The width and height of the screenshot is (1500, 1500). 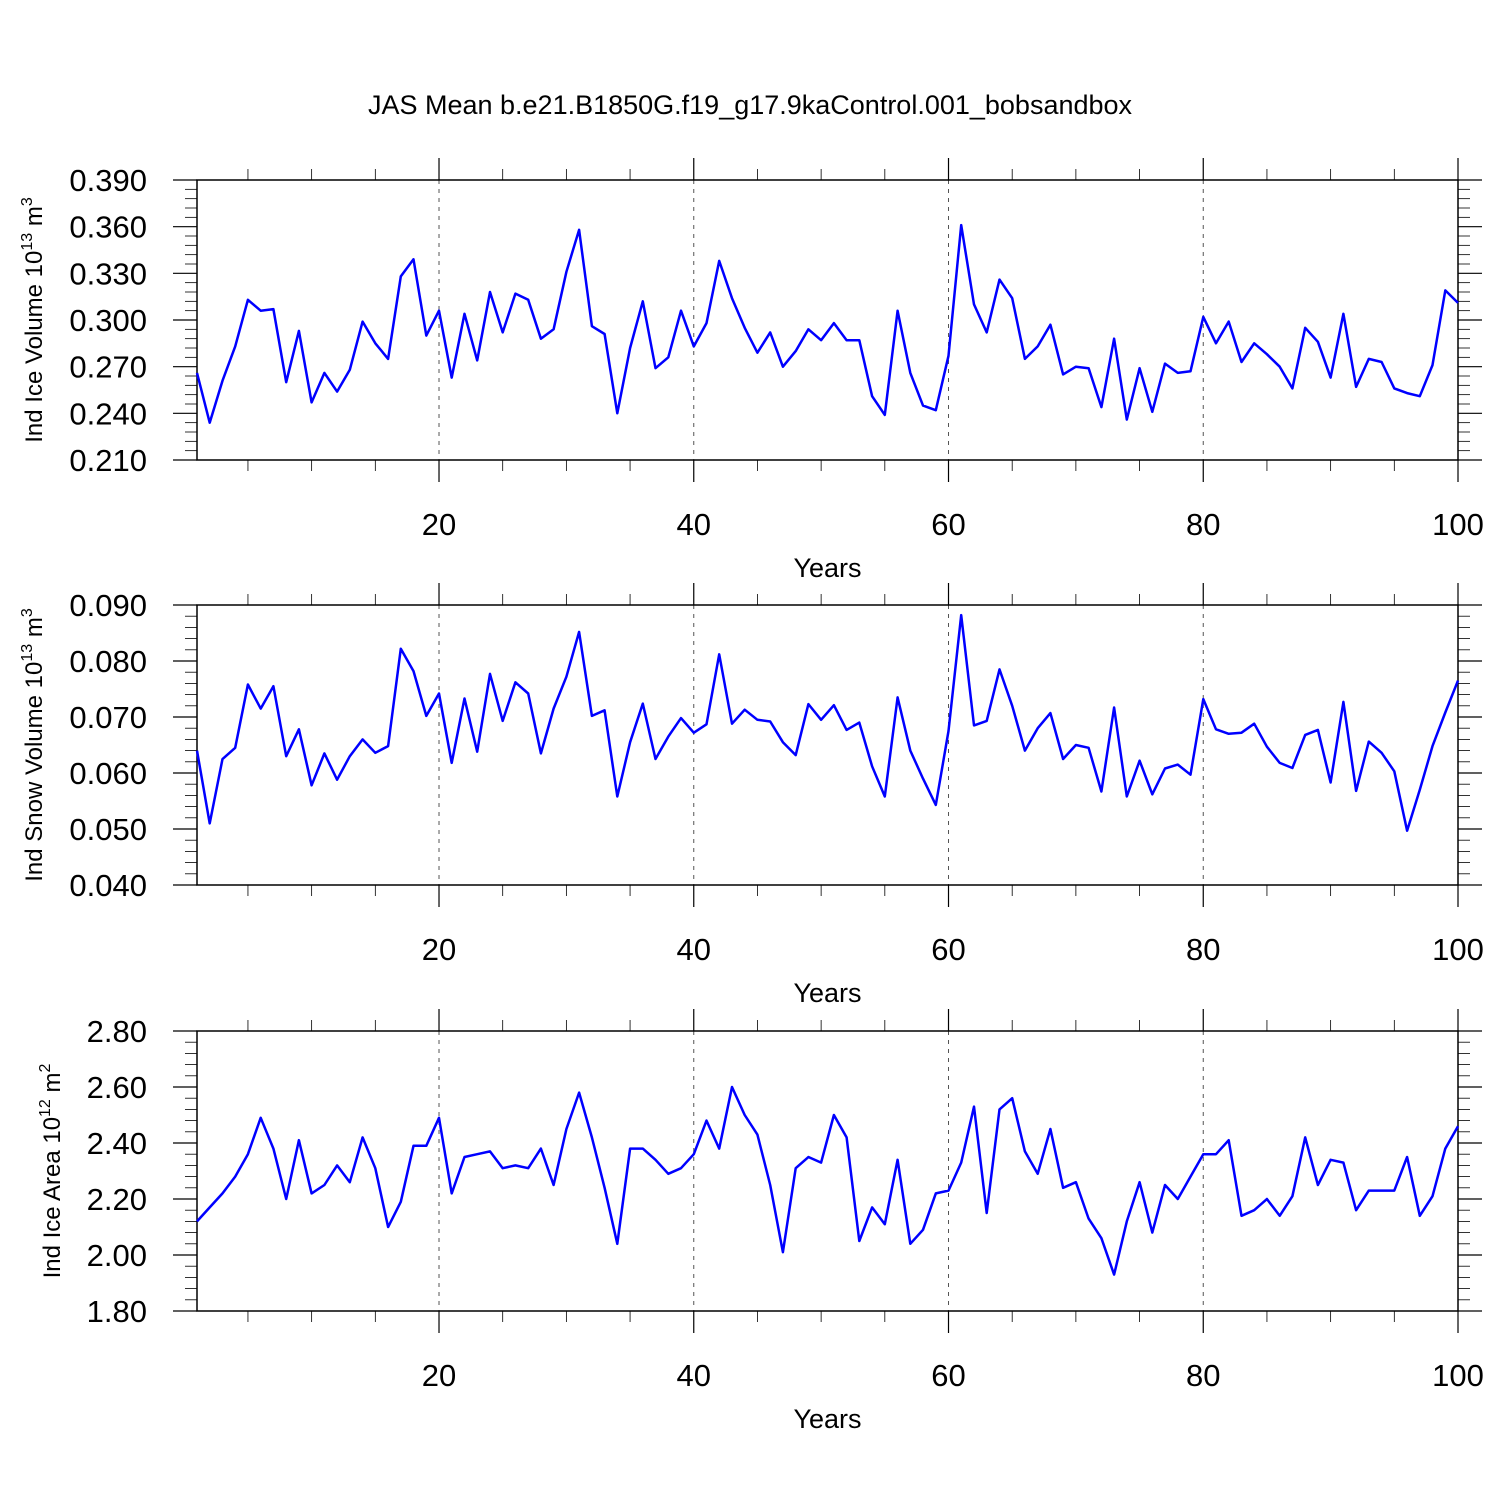 I want to click on y-tick-label: 1.80, so click(x=117, y=1311).